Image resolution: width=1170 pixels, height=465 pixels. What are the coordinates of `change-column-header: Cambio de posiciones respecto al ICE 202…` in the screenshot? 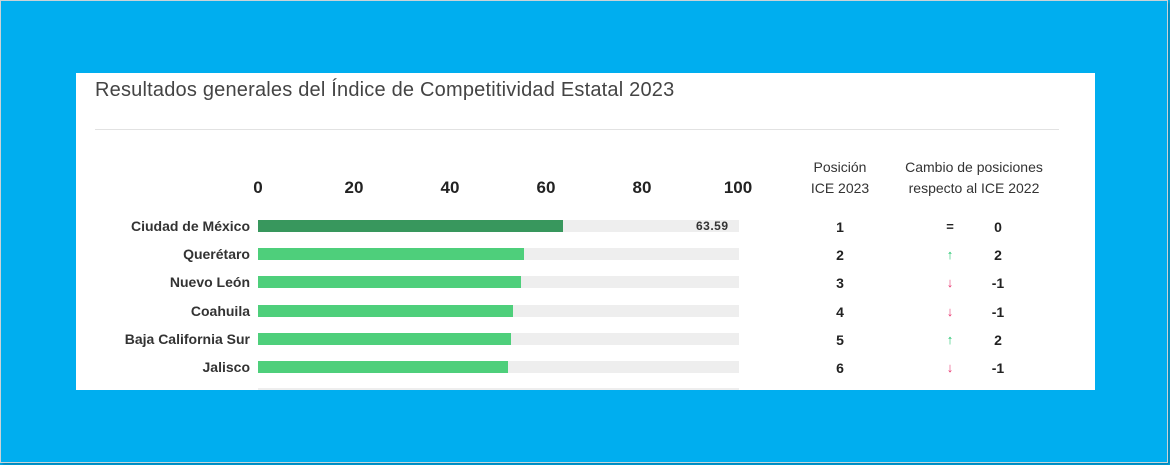 It's located at (974, 178).